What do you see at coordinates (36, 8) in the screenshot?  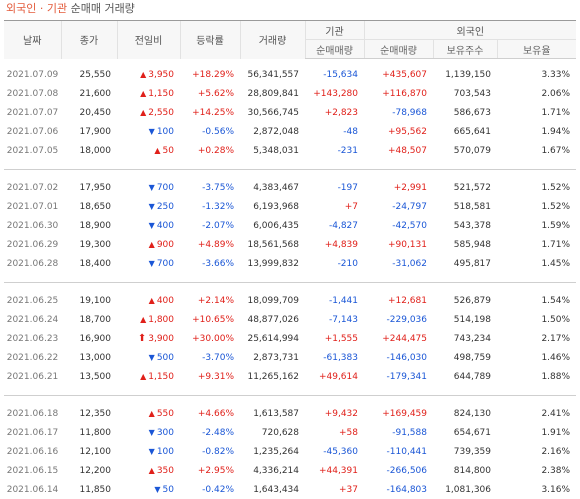 I see `title-part1: 외국인 · 기관` at bounding box center [36, 8].